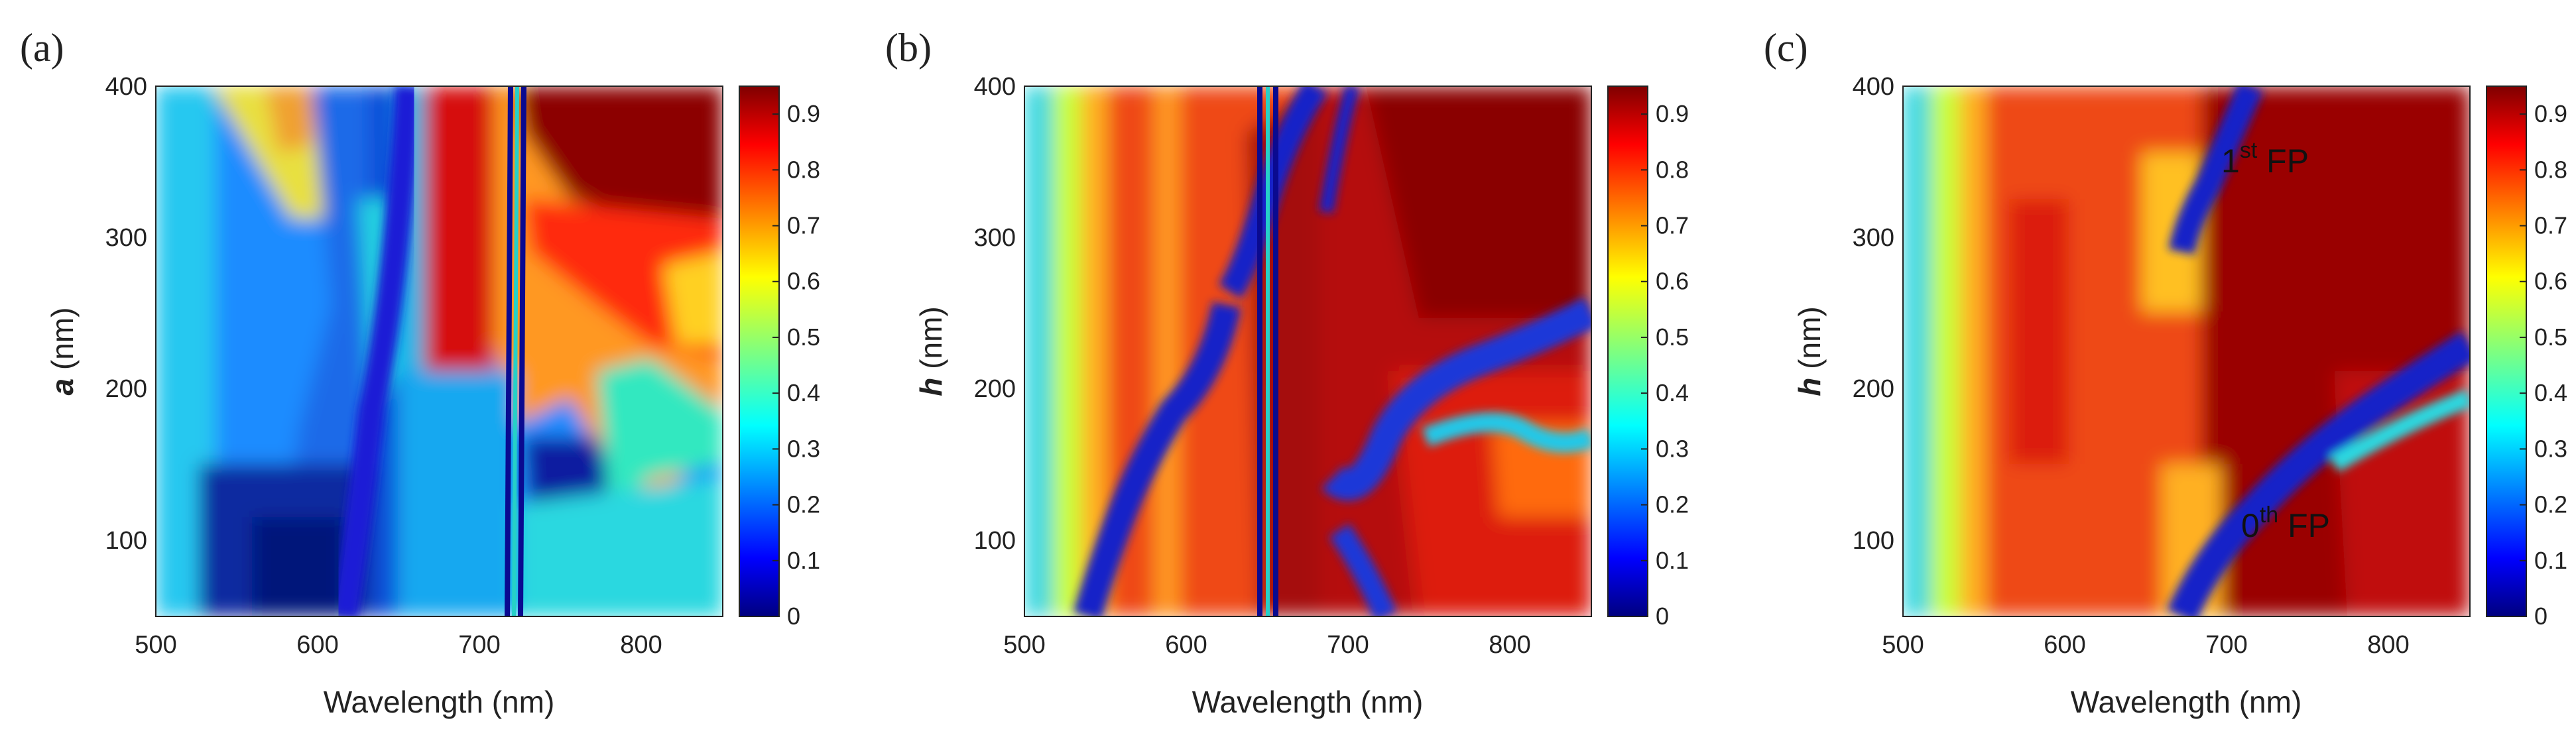 The width and height of the screenshot is (2576, 749). I want to click on y-ticks-b: 100 200 300 400, so click(995, 314).